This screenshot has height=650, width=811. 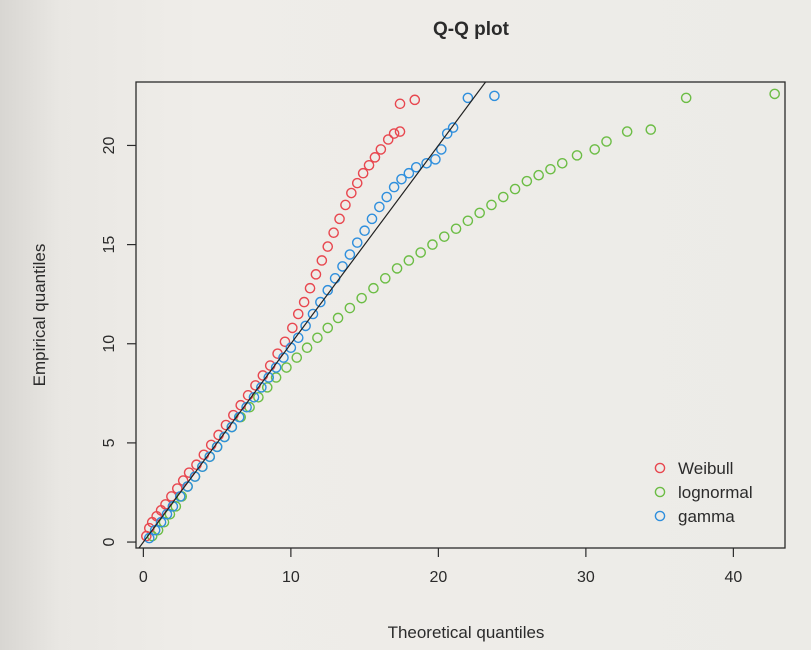 What do you see at coordinates (438, 577) in the screenshot?
I see `x-tick-label: 20` at bounding box center [438, 577].